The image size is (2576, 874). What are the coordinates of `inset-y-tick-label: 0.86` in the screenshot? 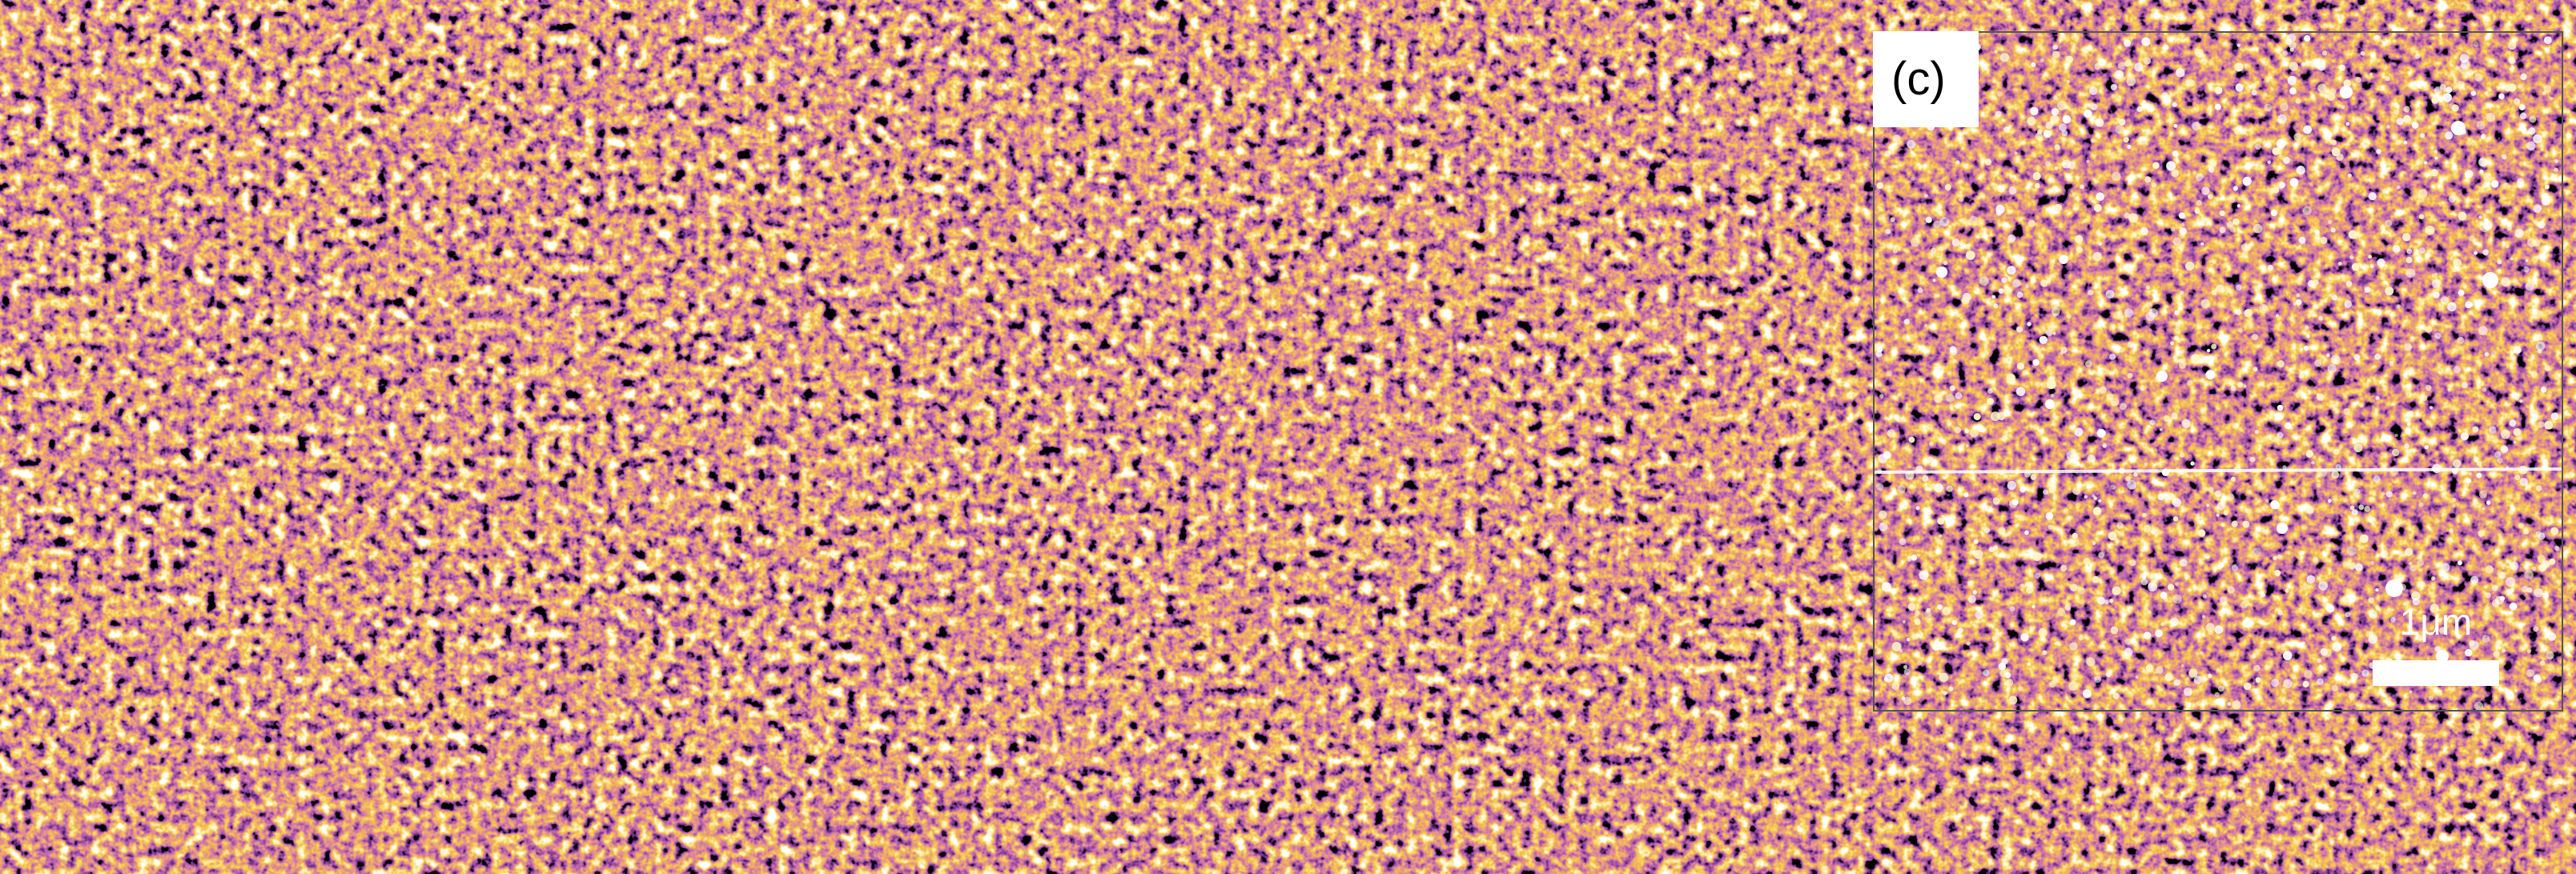 It's located at (583, 542).